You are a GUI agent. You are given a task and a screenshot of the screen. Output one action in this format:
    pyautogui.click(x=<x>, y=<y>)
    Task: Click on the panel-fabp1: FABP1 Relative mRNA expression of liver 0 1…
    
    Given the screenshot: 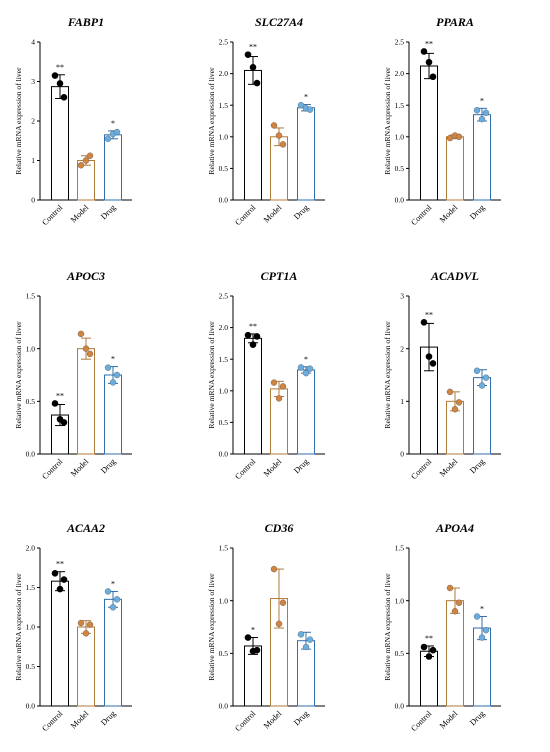 What is the action you would take?
    pyautogui.click(x=73, y=121)
    